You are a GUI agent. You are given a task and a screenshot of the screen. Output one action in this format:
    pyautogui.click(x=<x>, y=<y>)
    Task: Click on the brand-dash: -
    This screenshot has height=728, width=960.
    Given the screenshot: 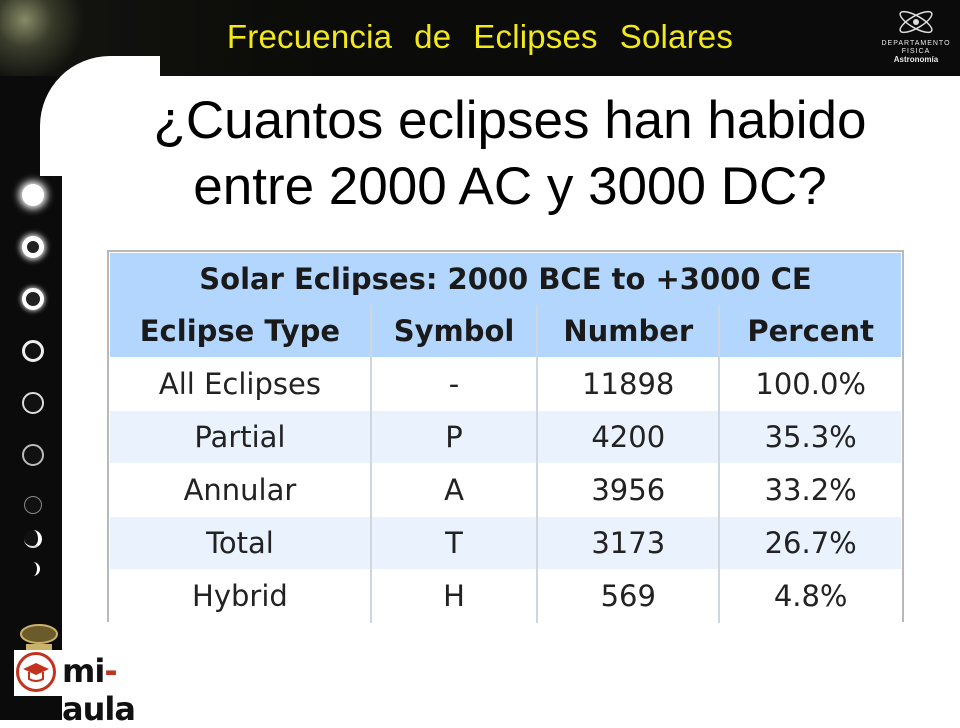 What is the action you would take?
    pyautogui.click(x=110, y=671)
    